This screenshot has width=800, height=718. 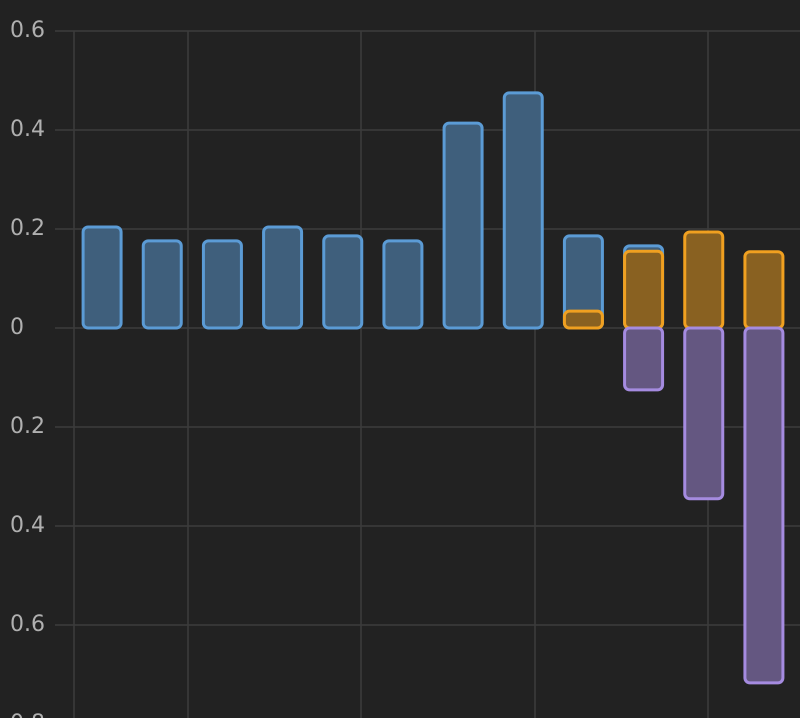 What do you see at coordinates (27, 714) in the screenshot?
I see `y-tick-label: 0.8` at bounding box center [27, 714].